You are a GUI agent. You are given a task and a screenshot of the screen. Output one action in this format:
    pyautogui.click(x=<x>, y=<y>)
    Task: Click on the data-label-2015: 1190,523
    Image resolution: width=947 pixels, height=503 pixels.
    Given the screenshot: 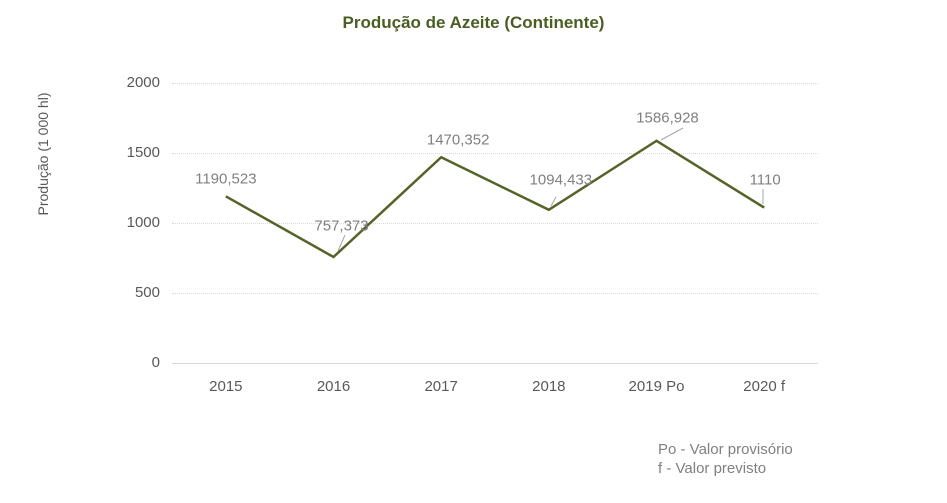 What is the action you would take?
    pyautogui.click(x=226, y=179)
    